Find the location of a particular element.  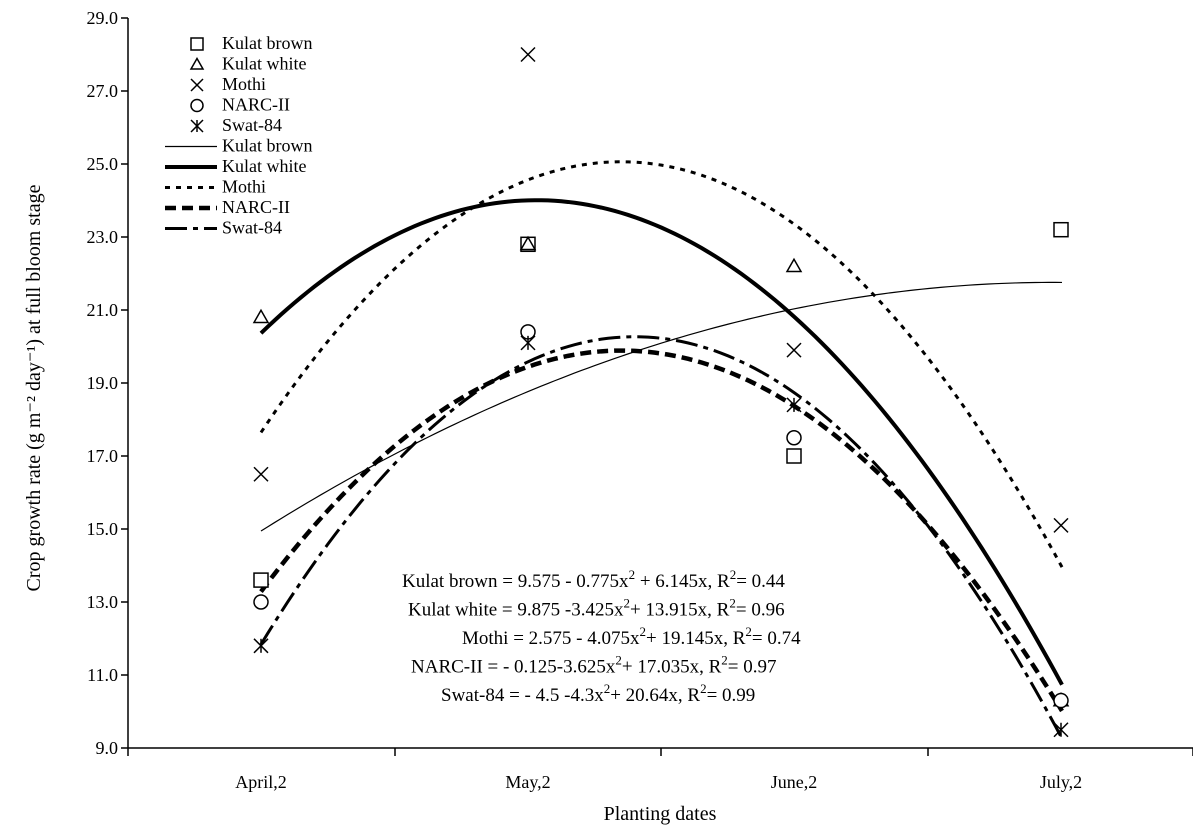

y-tick-label: 21.0 is located at coordinates (103, 310).